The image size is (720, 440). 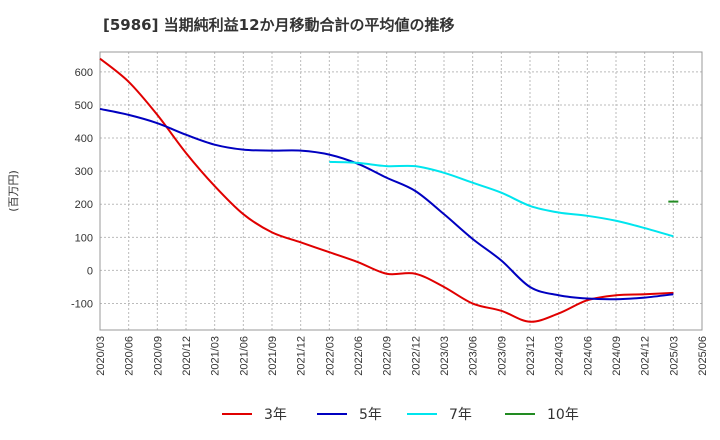 I want to click on x-tick-label: 2025/06, so click(x=703, y=356).